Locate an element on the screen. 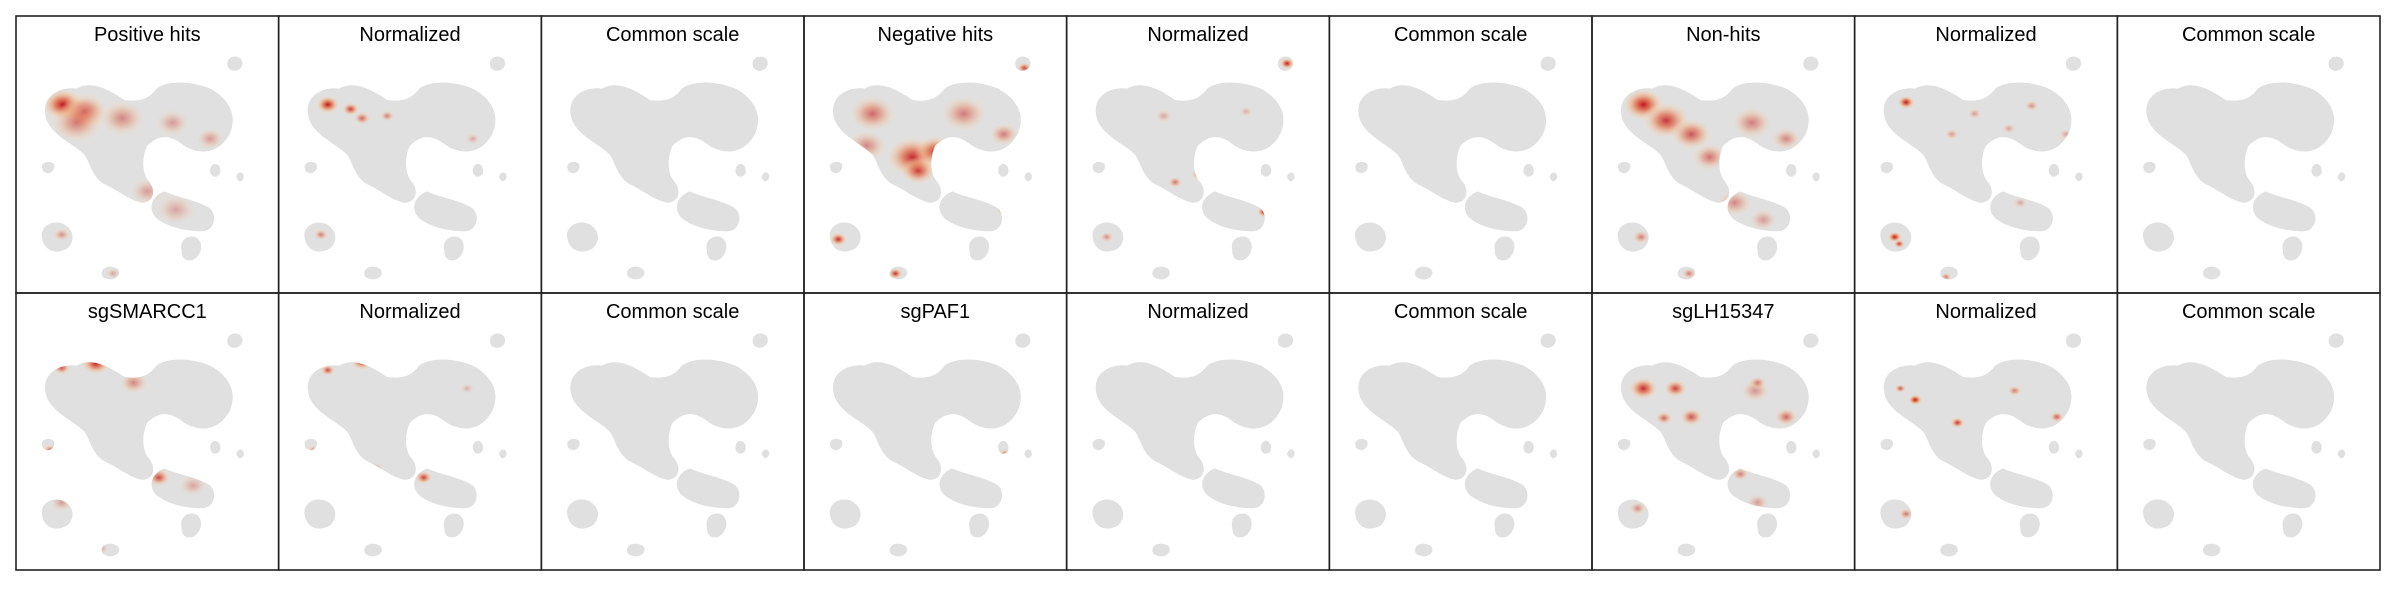  panel: sgLH15347 is located at coordinates (1723, 431).